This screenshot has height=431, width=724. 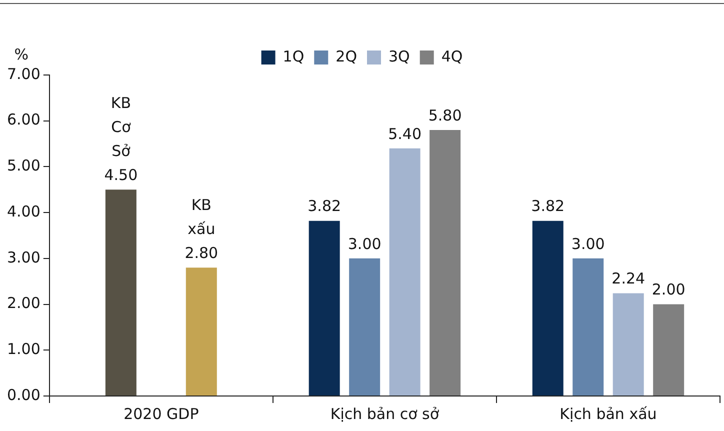 What do you see at coordinates (202, 217) in the screenshot?
I see `series-label: KB xấu` at bounding box center [202, 217].